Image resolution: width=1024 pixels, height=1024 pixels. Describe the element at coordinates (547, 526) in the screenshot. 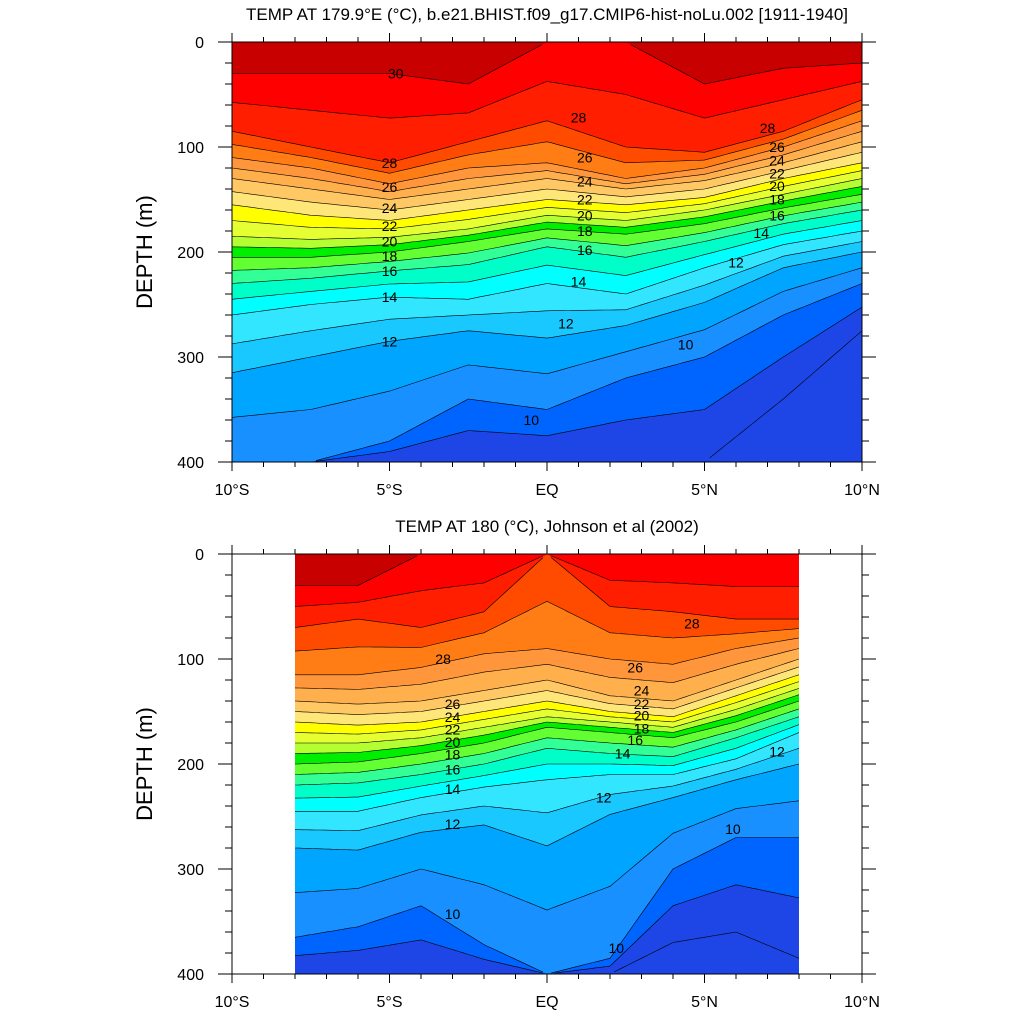

I see `bottom-panel-title: TEMP AT 180 (°C), Johnson et al (2002)` at that location.